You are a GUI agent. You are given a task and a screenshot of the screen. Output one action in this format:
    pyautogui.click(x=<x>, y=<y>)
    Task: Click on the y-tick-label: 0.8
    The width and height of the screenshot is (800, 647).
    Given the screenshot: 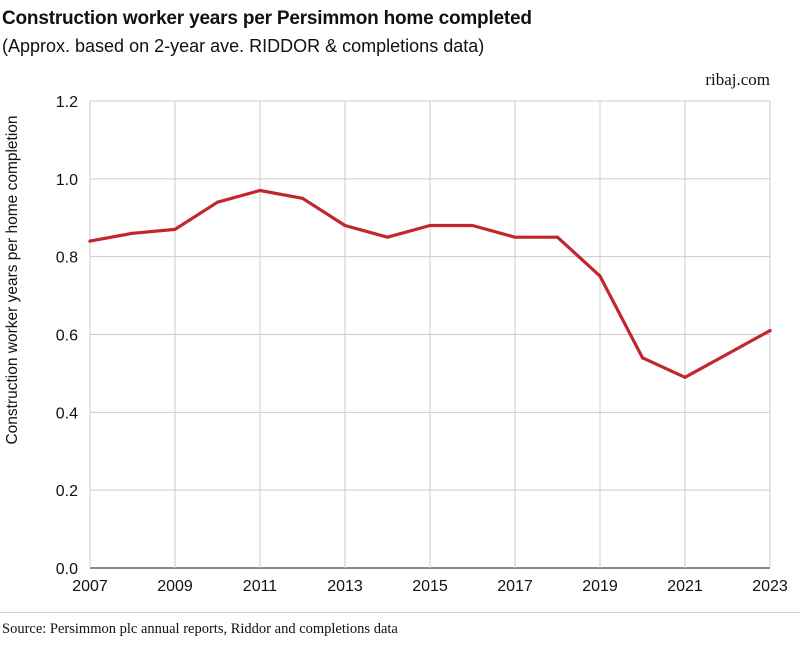 What is the action you would take?
    pyautogui.click(x=67, y=258)
    